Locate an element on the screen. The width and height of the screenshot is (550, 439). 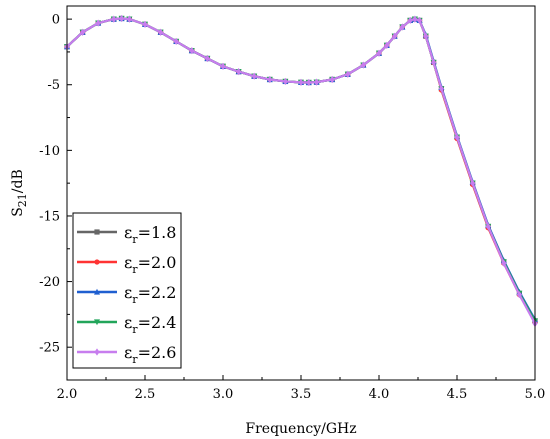
legend: εr=1.8 εr=2.0 εr=2.2 εr=2.4 εr=2.6 is located at coordinates (127, 290).